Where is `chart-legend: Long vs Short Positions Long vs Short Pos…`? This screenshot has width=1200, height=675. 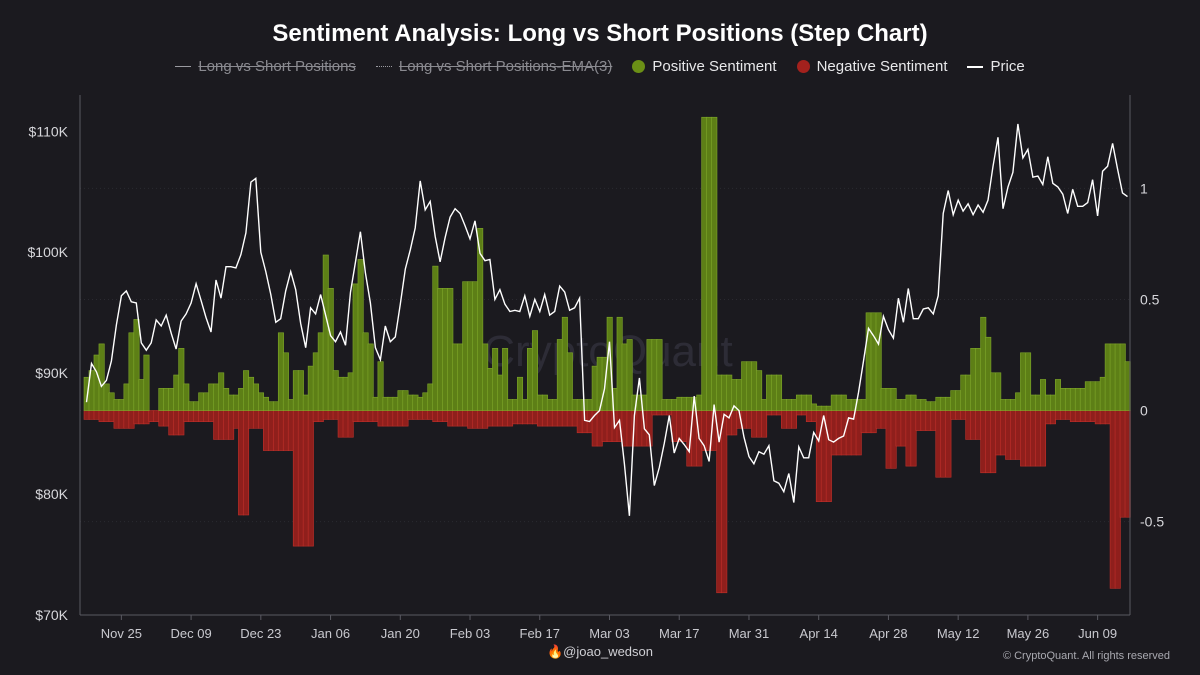 chart-legend: Long vs Short Positions Long vs Short Pos… is located at coordinates (600, 66).